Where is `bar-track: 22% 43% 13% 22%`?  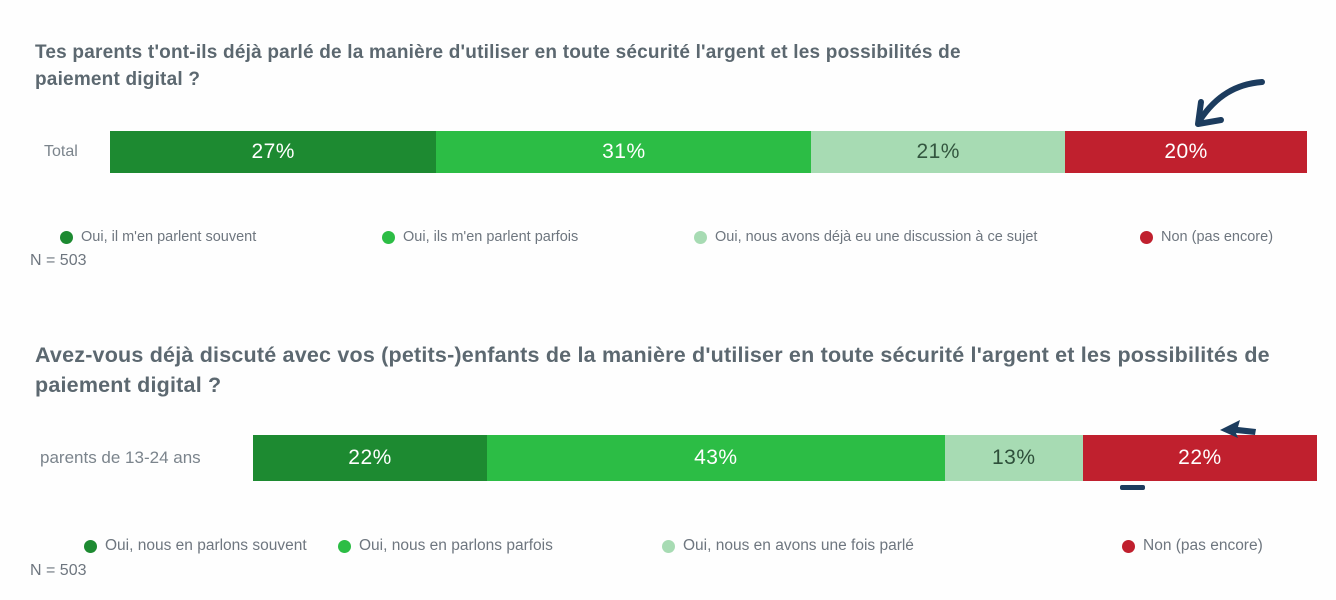 bar-track: 22% 43% 13% 22% is located at coordinates (785, 458).